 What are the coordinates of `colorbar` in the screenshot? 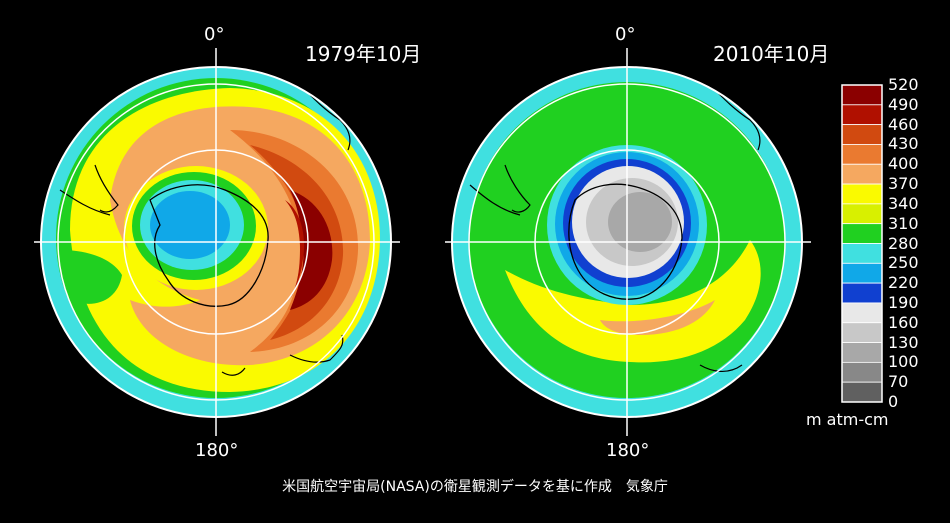 It's located at (862, 243).